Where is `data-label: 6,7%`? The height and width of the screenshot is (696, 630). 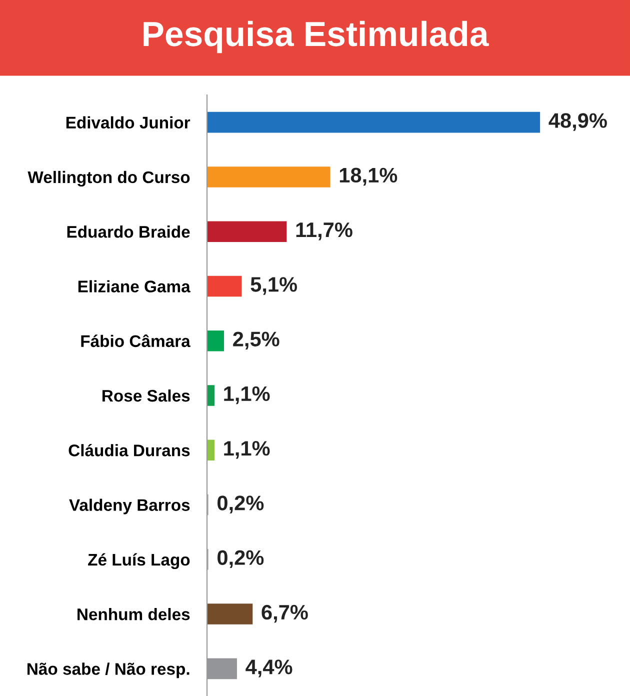
data-label: 6,7% is located at coordinates (285, 613).